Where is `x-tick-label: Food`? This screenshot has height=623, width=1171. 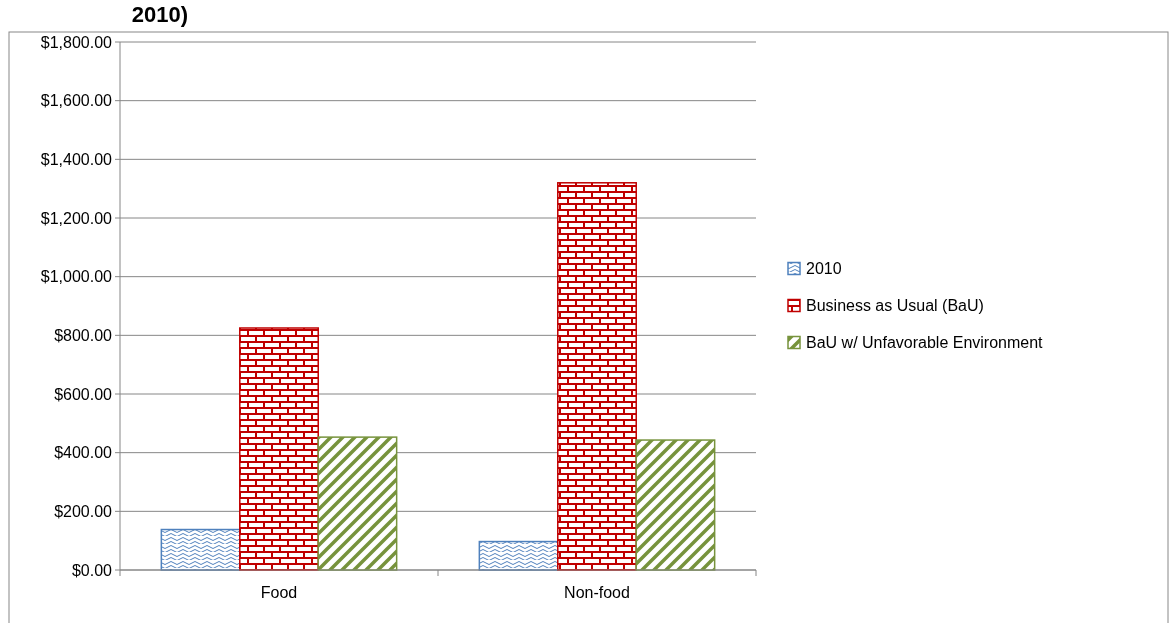 x-tick-label: Food is located at coordinates (279, 592).